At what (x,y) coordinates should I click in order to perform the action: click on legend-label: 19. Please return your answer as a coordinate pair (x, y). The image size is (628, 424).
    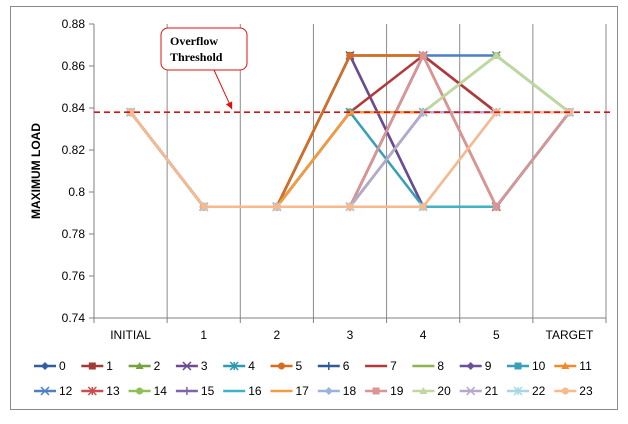
    Looking at the image, I should click on (397, 391).